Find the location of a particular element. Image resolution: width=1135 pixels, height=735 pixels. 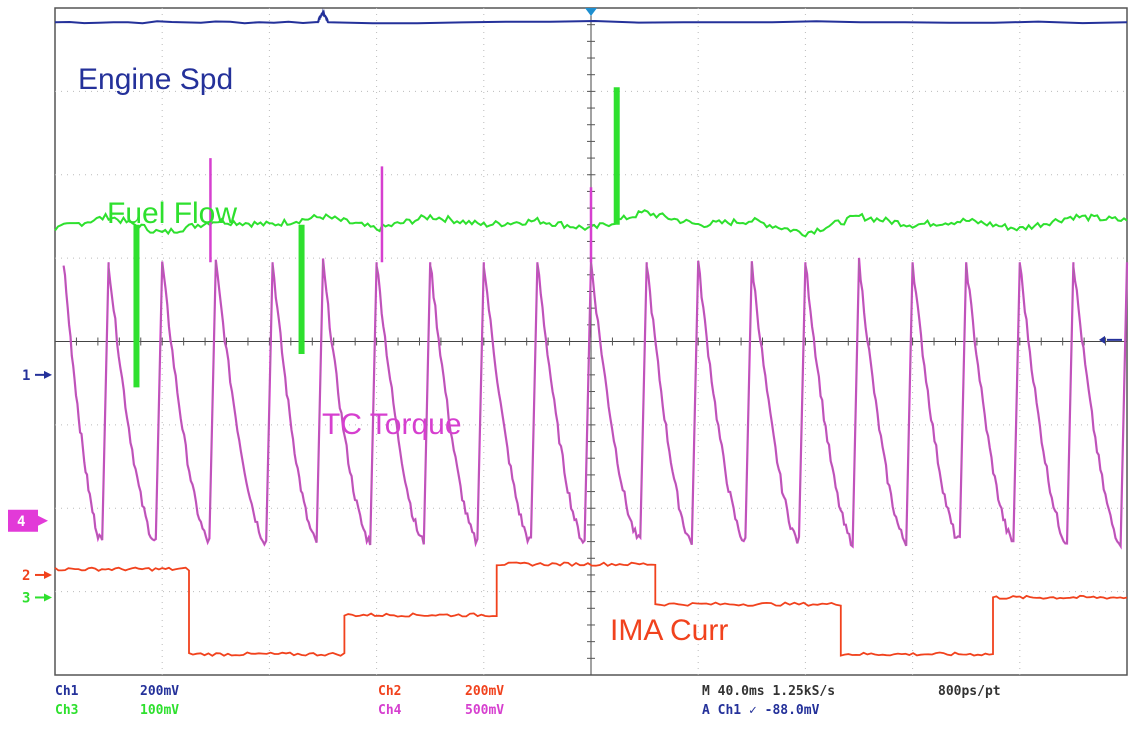

channel-1-marker-label: 1 is located at coordinates (26, 376).